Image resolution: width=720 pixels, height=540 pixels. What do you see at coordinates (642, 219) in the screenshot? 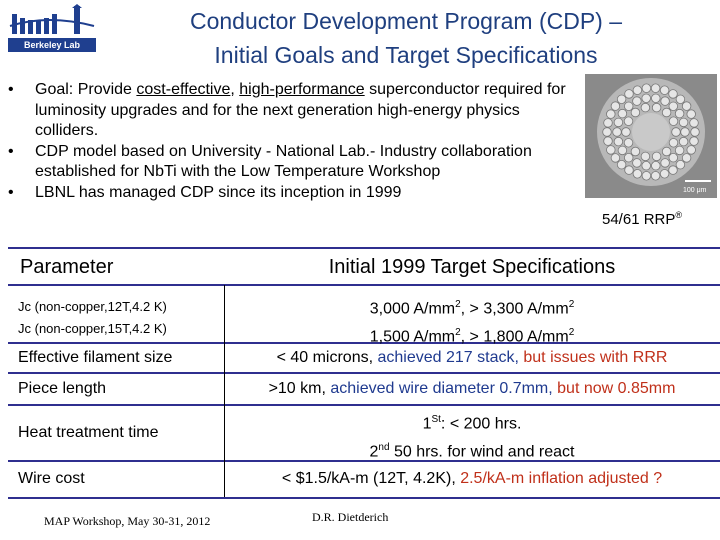
I see `image-caption: 54/61 RRP®` at bounding box center [642, 219].